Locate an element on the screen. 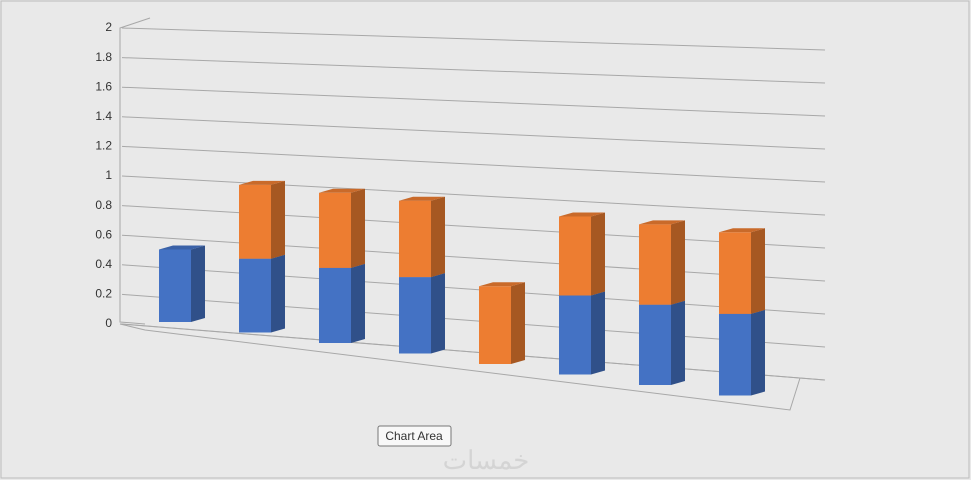 Image resolution: width=971 pixels, height=480 pixels. y-tick-label: 0.2 is located at coordinates (103, 294).